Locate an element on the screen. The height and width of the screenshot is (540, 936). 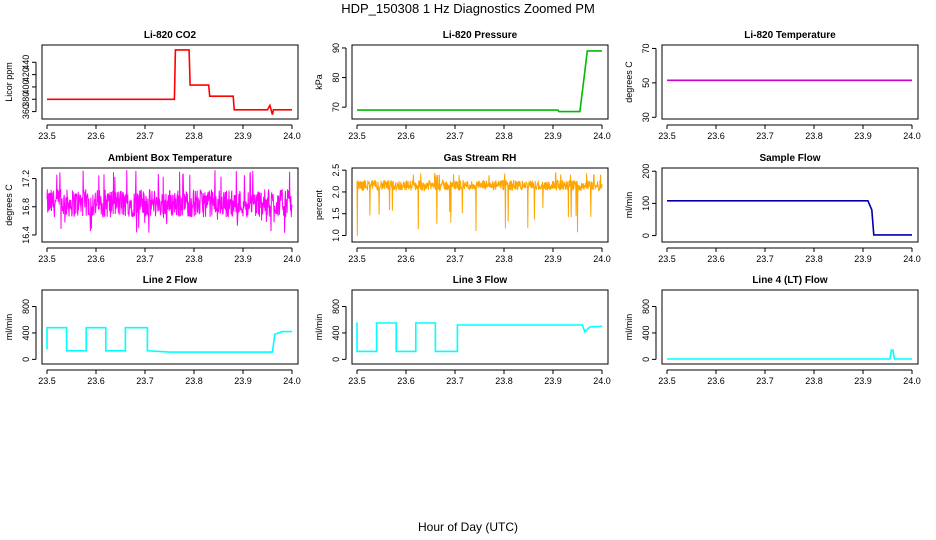
y-tick-label: 440 is located at coordinates (26, 62).